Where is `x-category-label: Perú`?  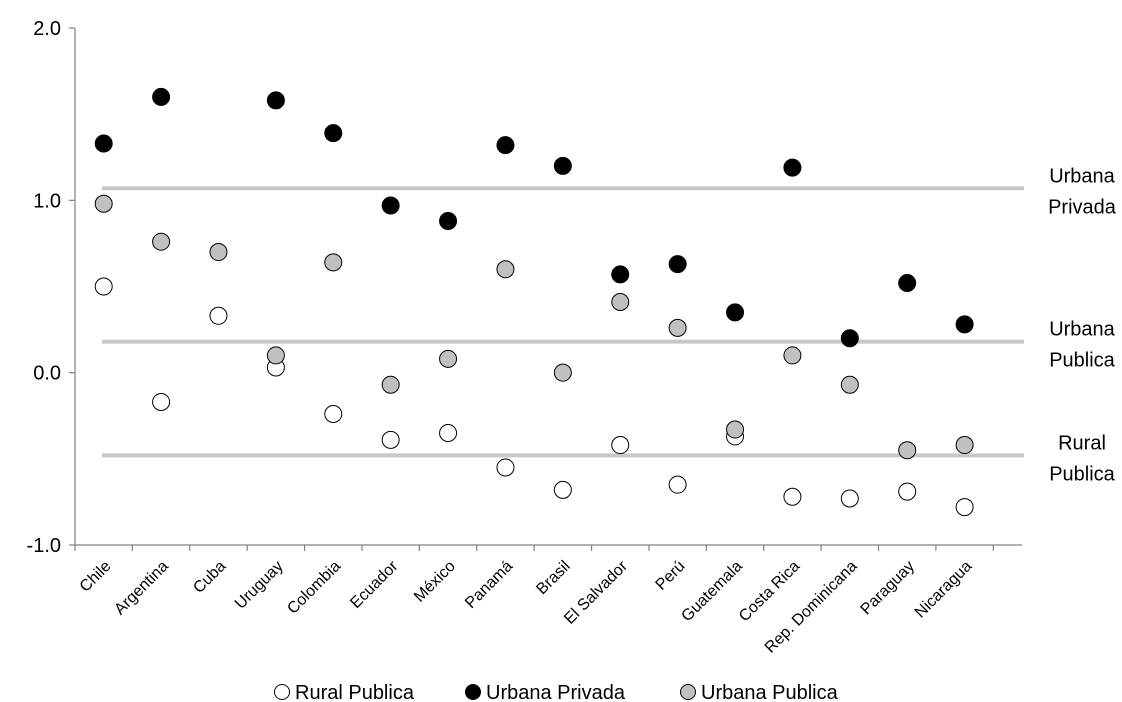
x-category-label: Perú is located at coordinates (671, 576).